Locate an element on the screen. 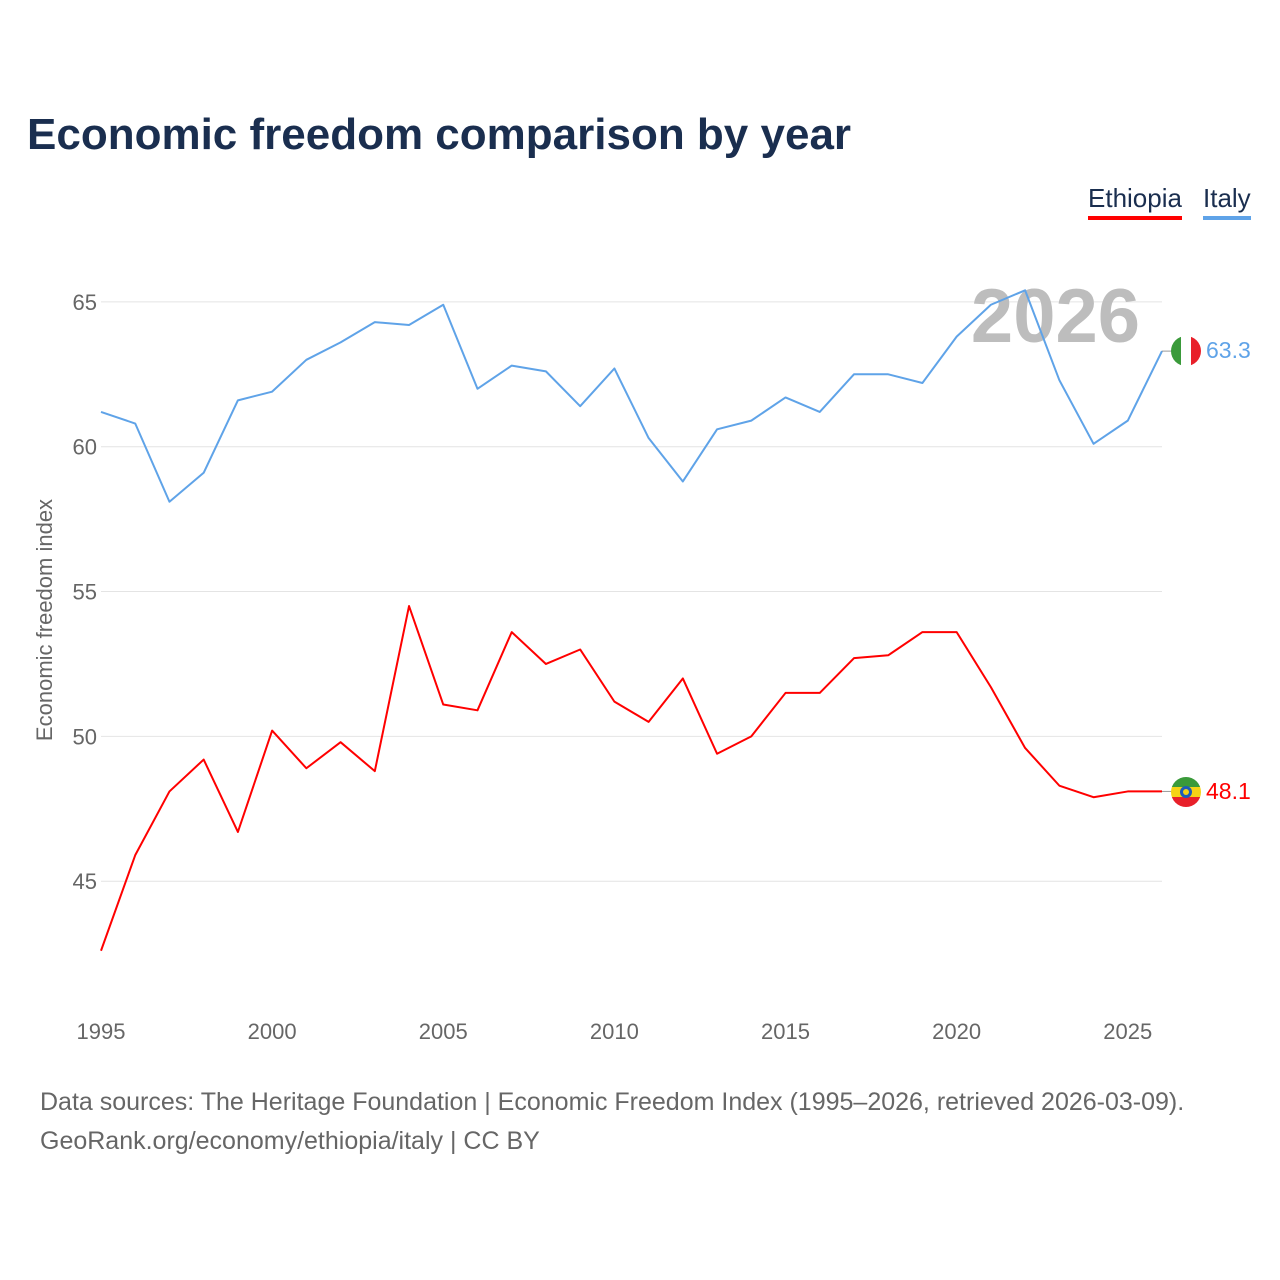 The width and height of the screenshot is (1280, 1280). y-tick-label: 65 is located at coordinates (85, 302).